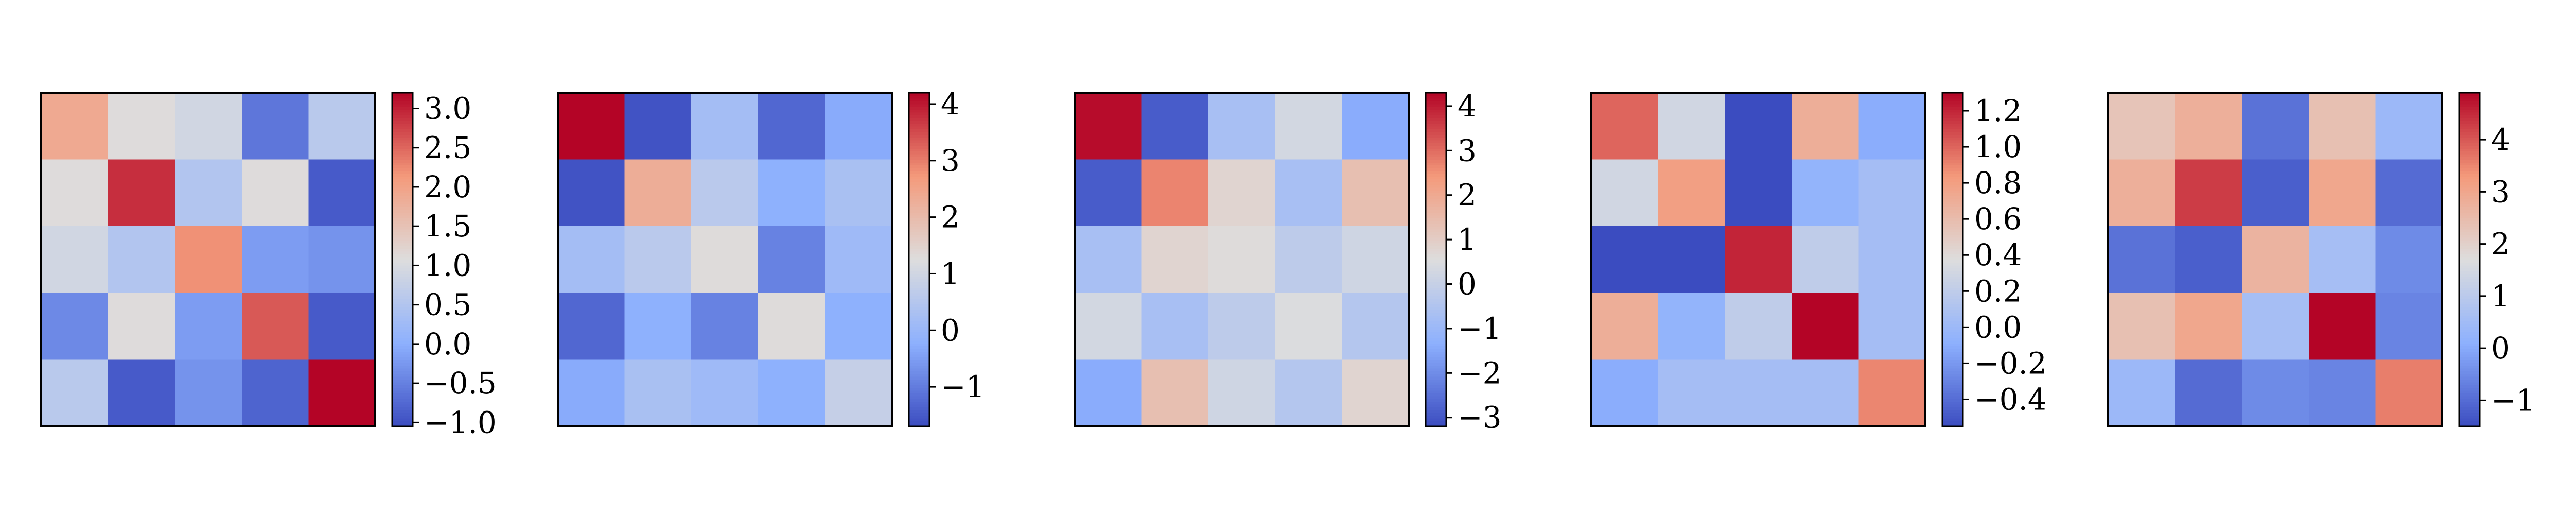 Image resolution: width=2576 pixels, height=515 pixels. What do you see at coordinates (1108, 193) in the screenshot?
I see `heatmap-cell-r1-c0` at bounding box center [1108, 193].